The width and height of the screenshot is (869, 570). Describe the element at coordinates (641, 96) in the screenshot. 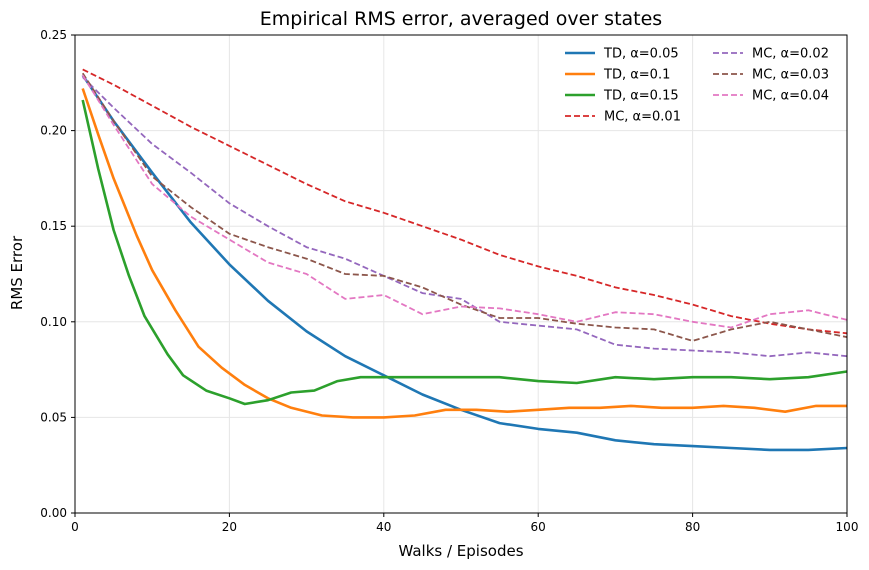

I see `legend-label-3: TD, α=0.15` at that location.